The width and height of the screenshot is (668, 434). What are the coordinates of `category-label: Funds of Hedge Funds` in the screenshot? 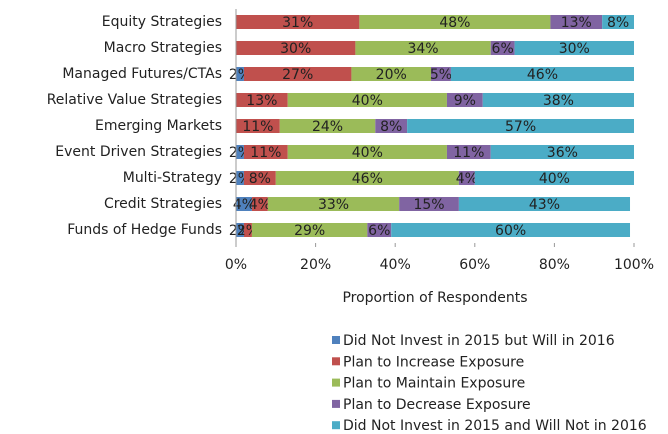 It's located at (144, 230).